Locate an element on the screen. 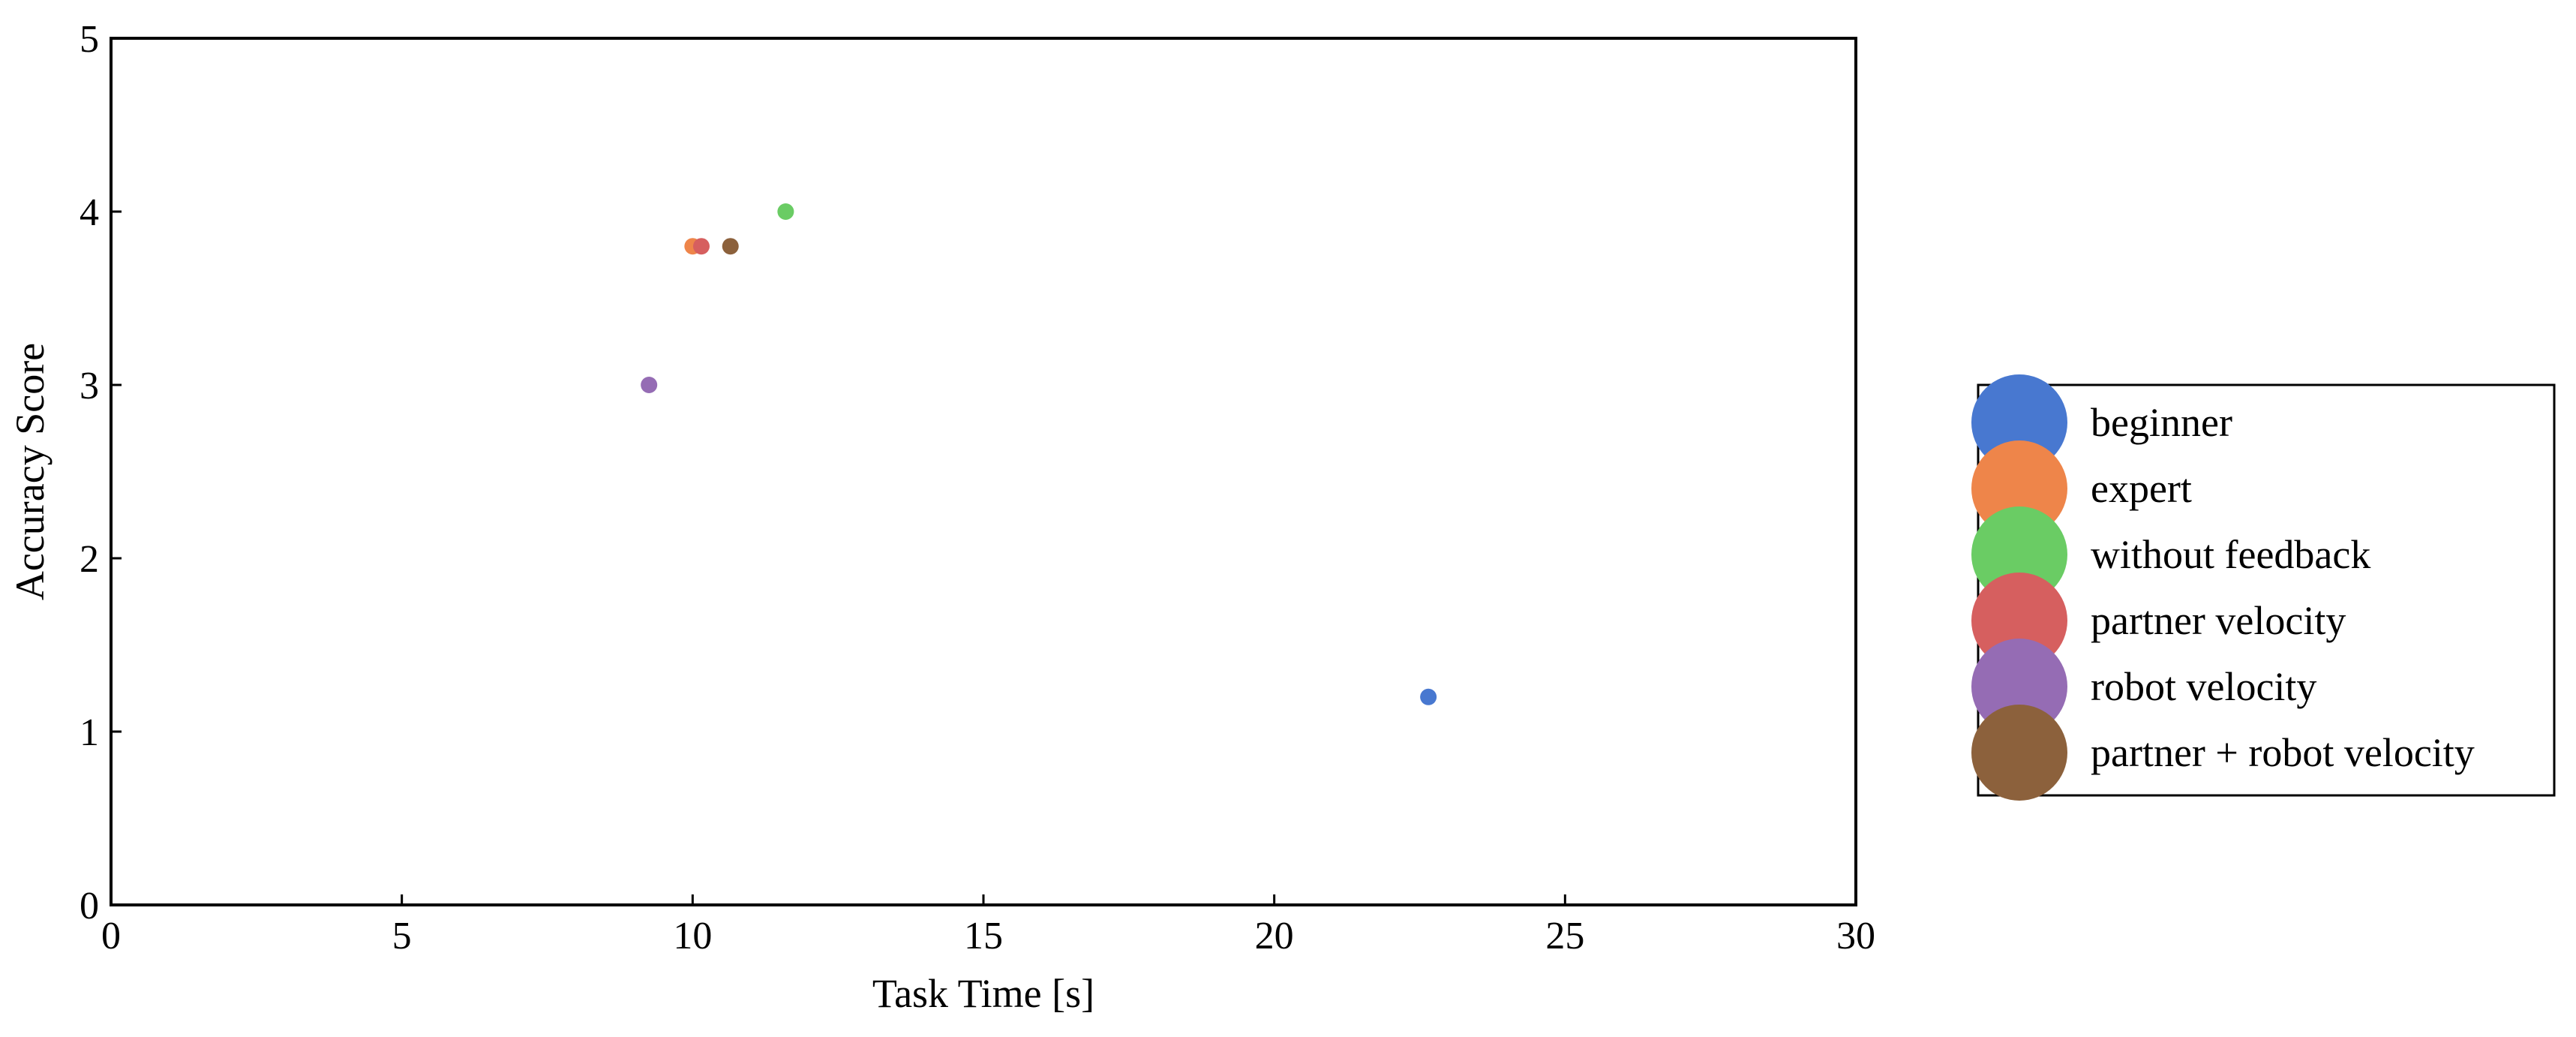  y-axis-label: Accuracy Score is located at coordinates (30, 471).